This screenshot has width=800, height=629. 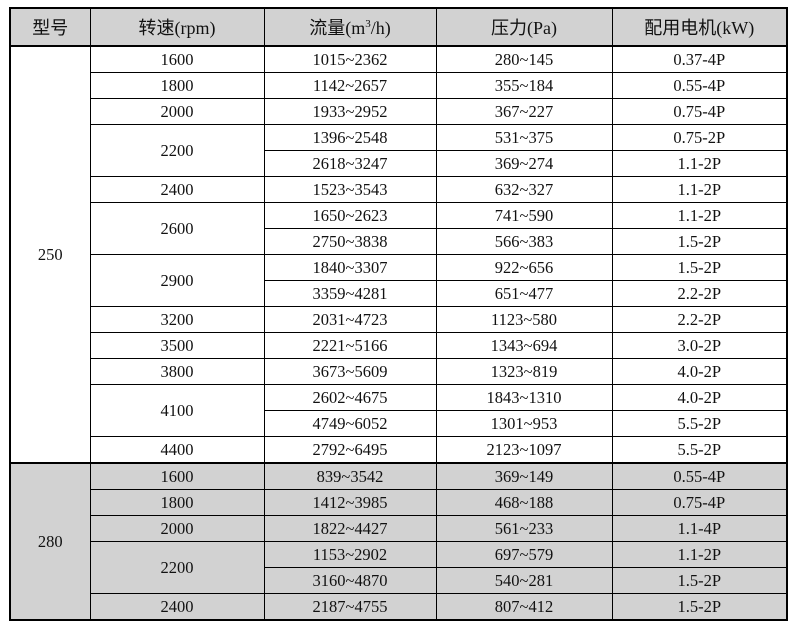 I want to click on pressure-cell: 367~227, so click(x=524, y=111).